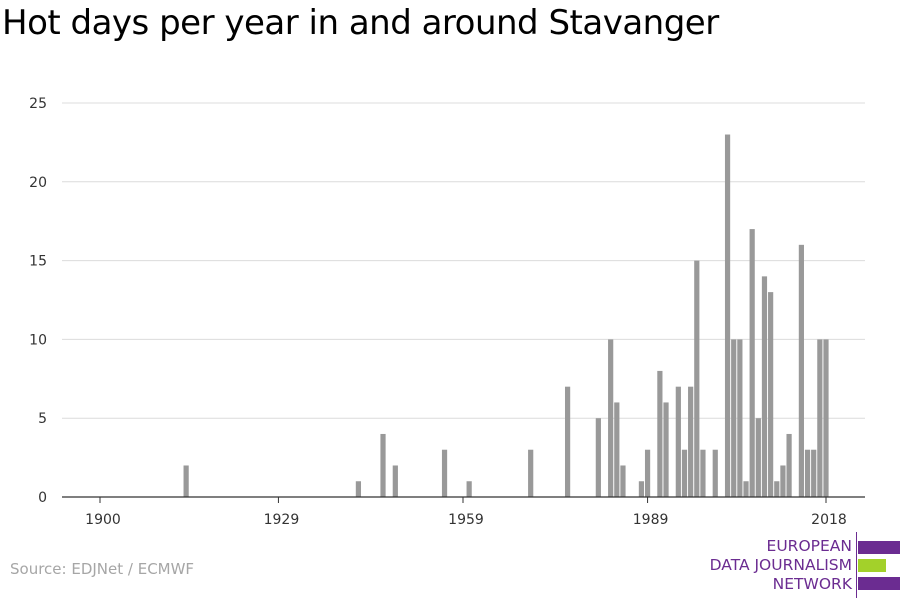  What do you see at coordinates (780, 565) in the screenshot?
I see `logo-line-data-journalism: DATA JOURNALISM` at bounding box center [780, 565].